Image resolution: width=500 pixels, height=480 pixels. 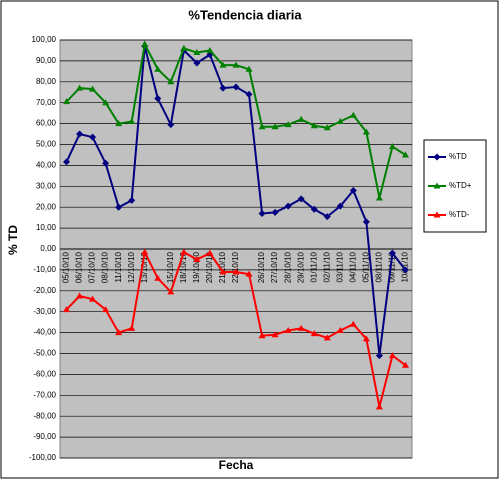 What do you see at coordinates (44, 269) in the screenshot?
I see `y-tick-label: -10,00` at bounding box center [44, 269].